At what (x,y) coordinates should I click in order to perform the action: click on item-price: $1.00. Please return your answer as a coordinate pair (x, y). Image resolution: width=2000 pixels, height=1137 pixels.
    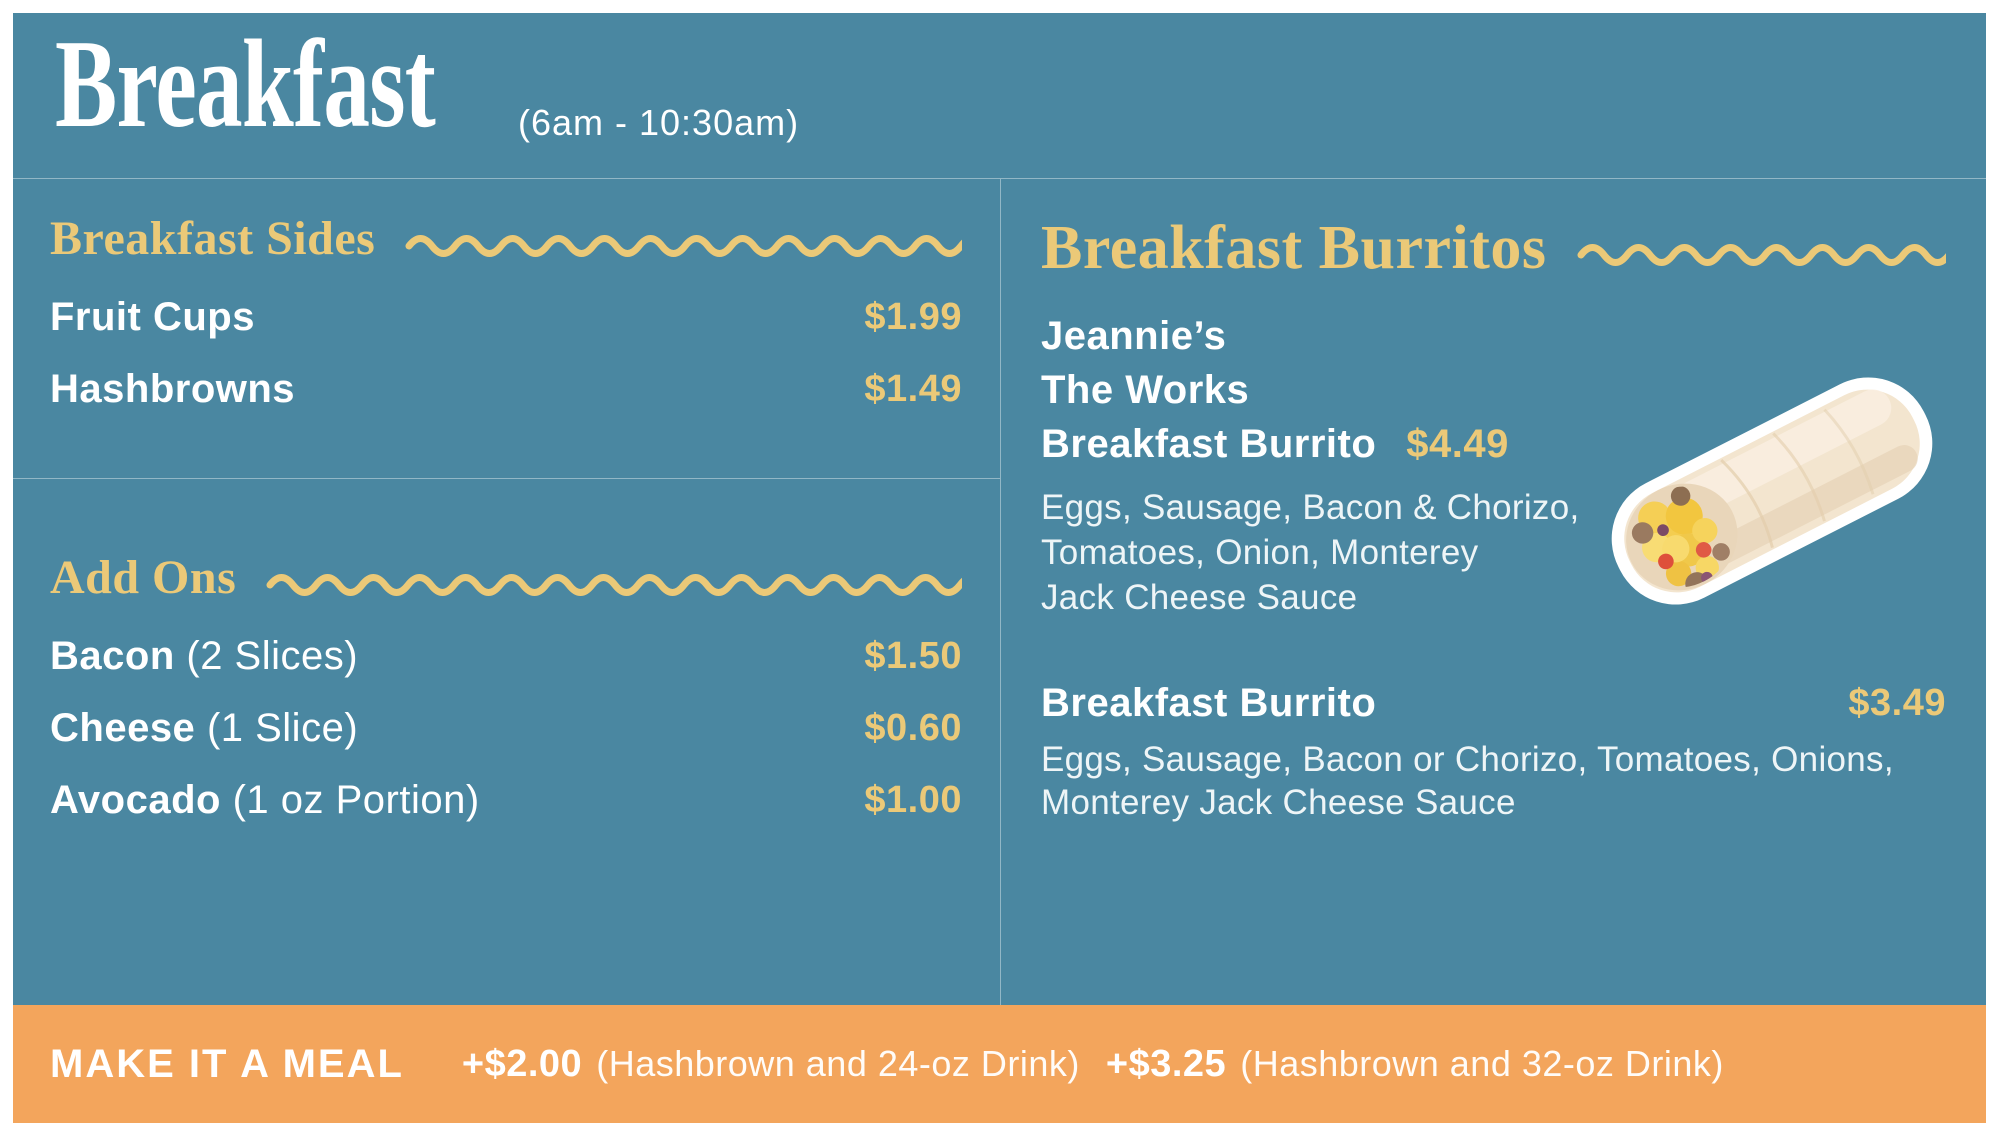
    Looking at the image, I should click on (913, 799).